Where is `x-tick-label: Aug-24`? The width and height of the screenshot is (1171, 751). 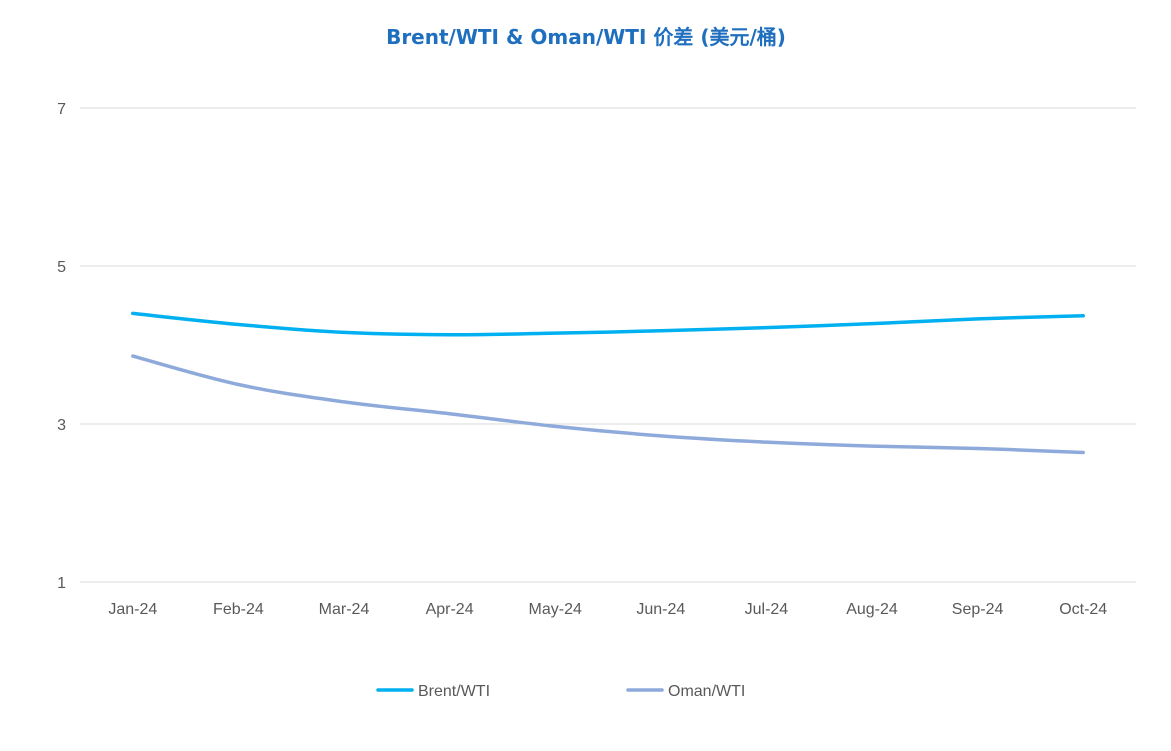
x-tick-label: Aug-24 is located at coordinates (872, 609).